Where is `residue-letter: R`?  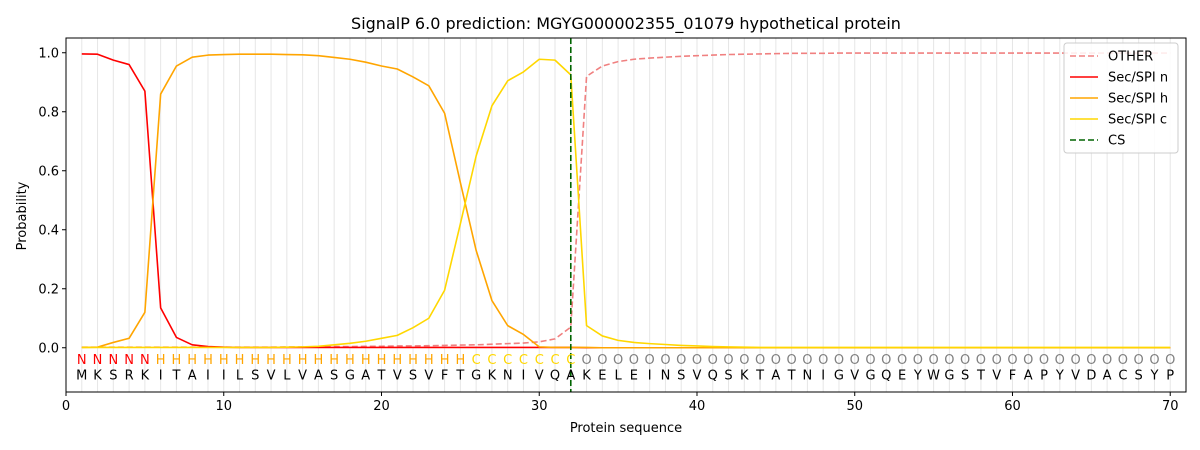 residue-letter: R is located at coordinates (129, 376).